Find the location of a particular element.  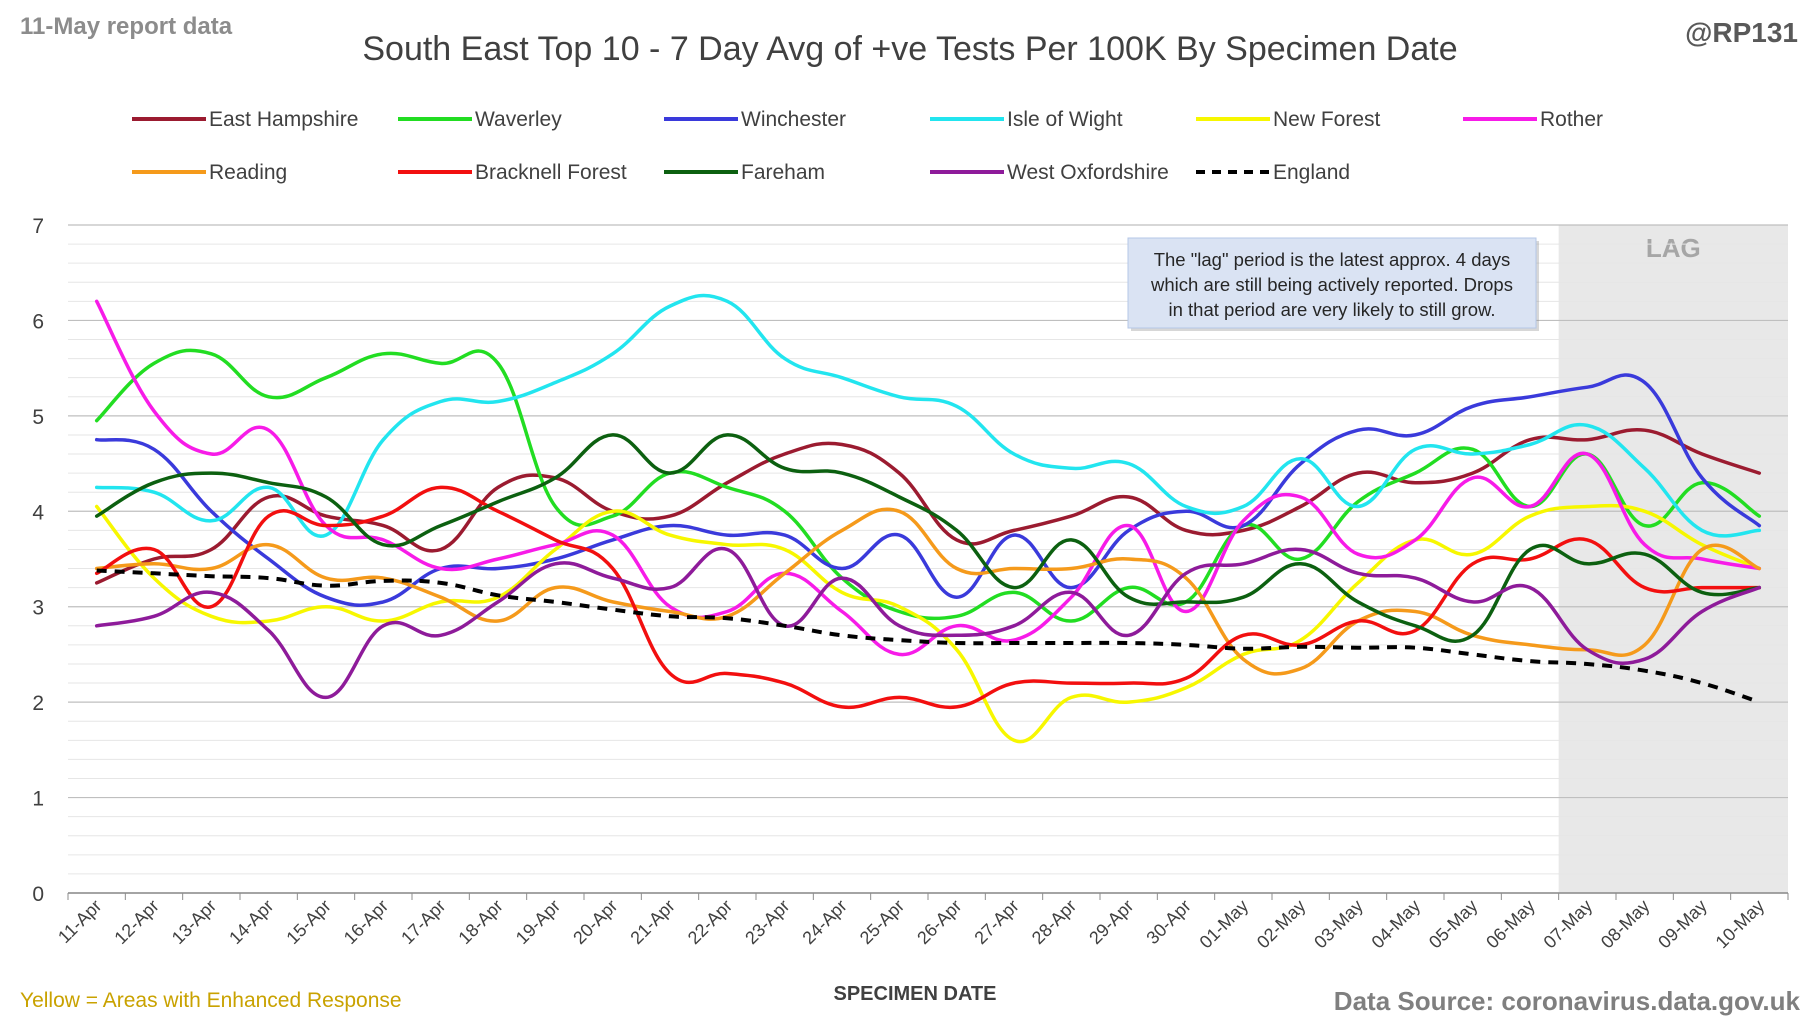

data-source-label: Data Source: coronavirus.data.gov.uk is located at coordinates (1567, 1001).